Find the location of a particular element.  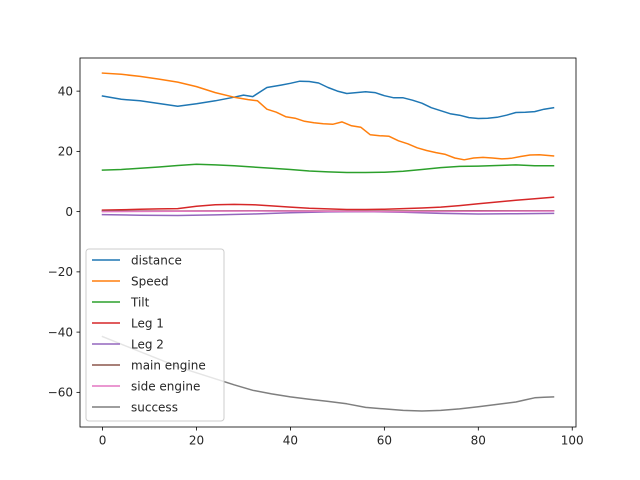

y-tick-label: −40 is located at coordinates (60, 332).